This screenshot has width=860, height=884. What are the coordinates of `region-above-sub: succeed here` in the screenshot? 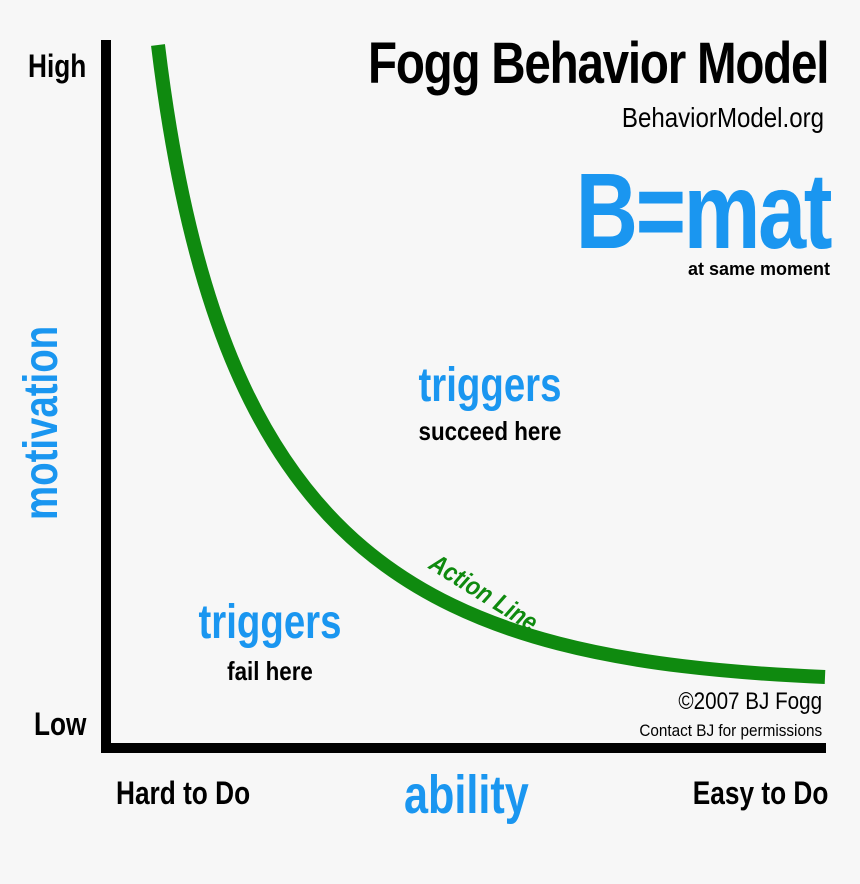 It's located at (490, 431).